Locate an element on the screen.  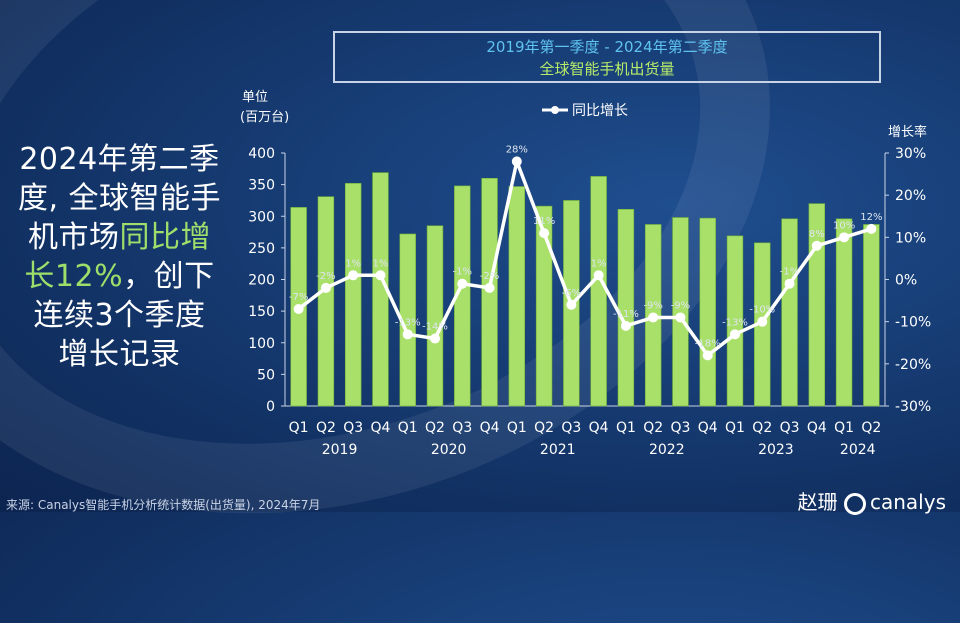
headline-line-4: 长12%，创下 is located at coordinates (119, 276).